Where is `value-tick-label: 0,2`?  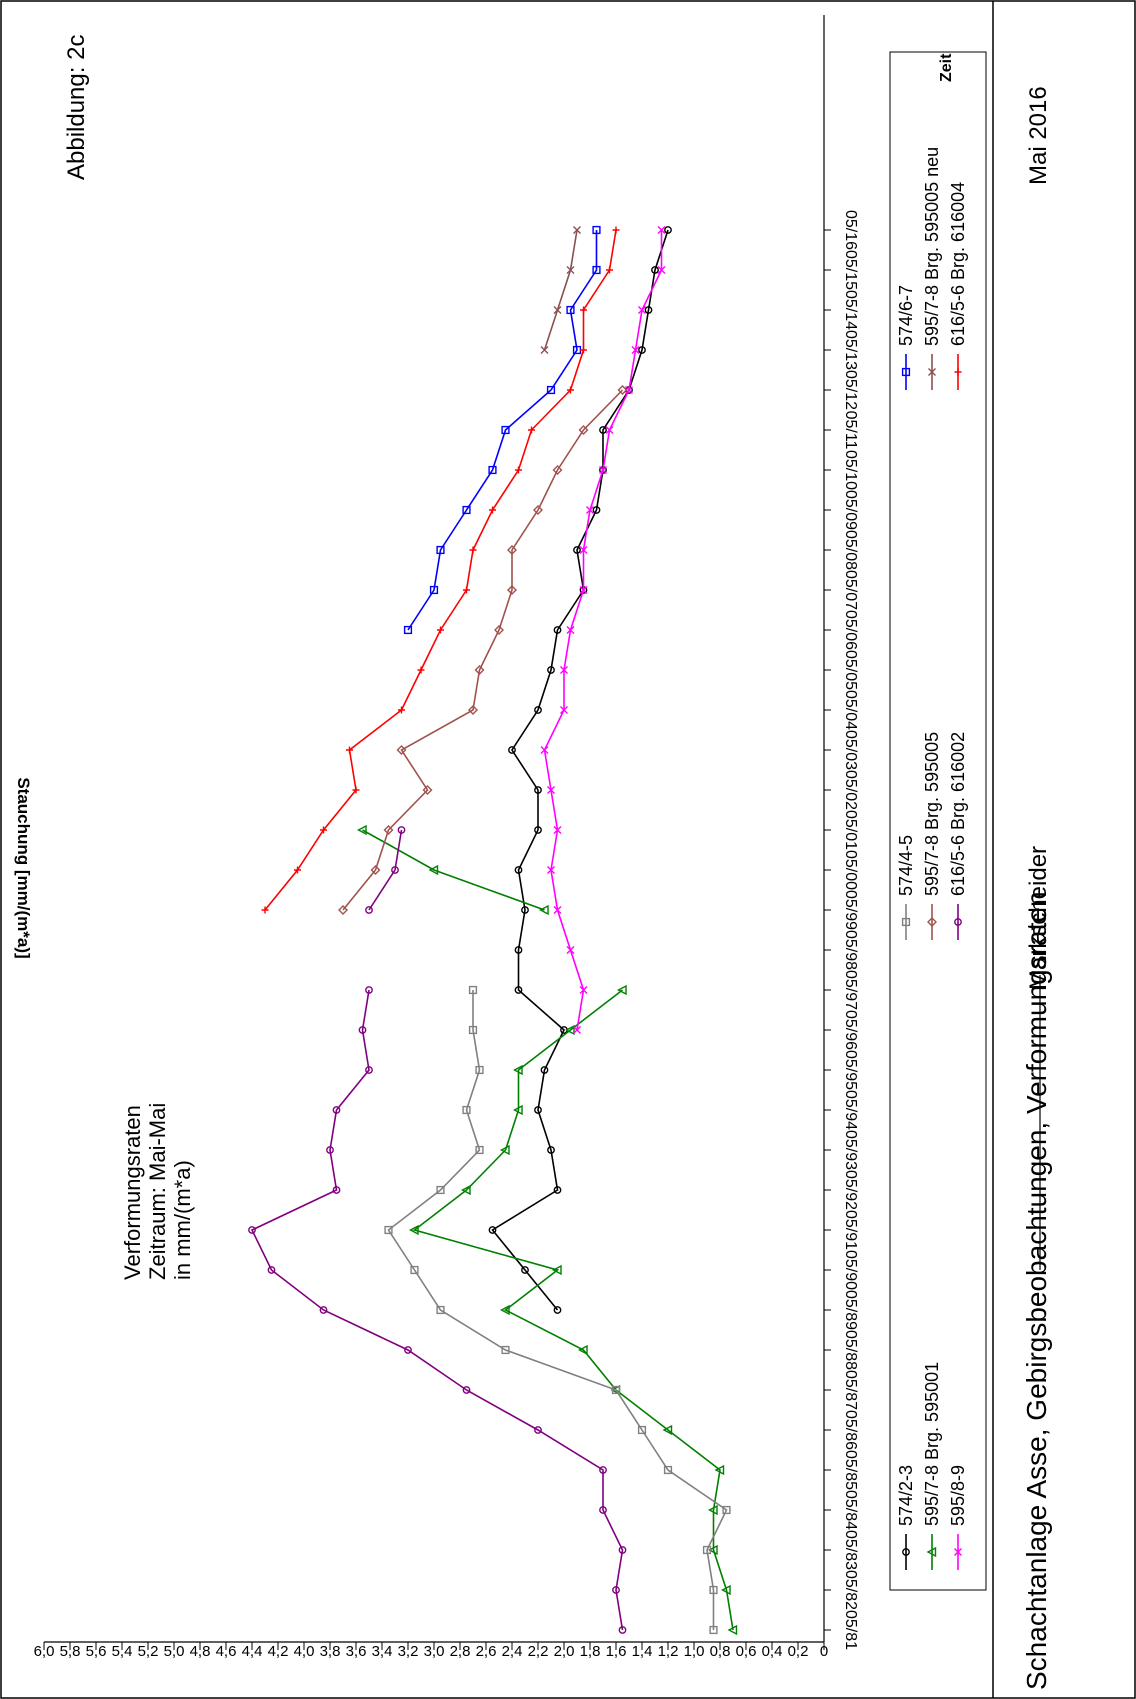 value-tick-label: 0,2 is located at coordinates (798, 1651).